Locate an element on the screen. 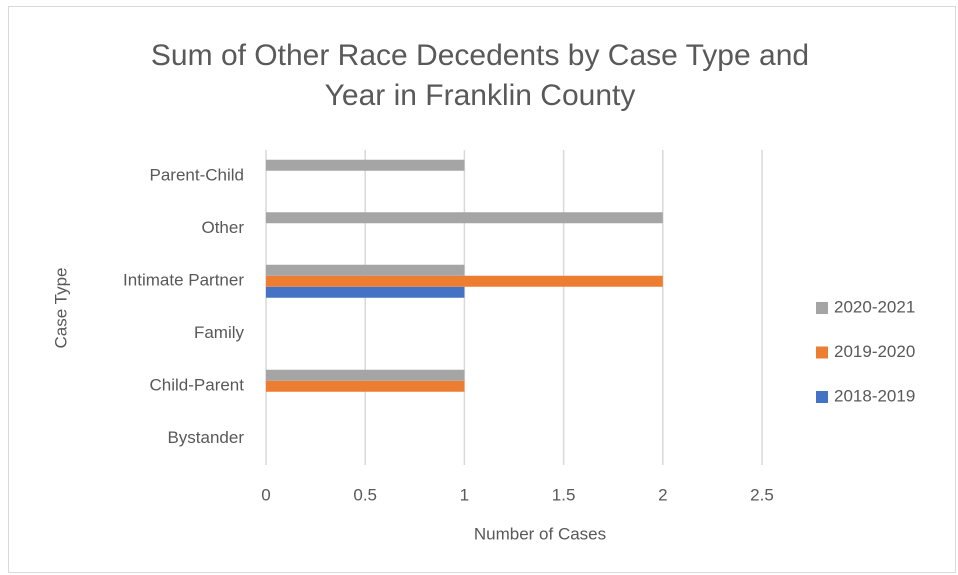 This screenshot has height=575, width=958. y-tick-label: Intimate Partner is located at coordinates (183, 280).